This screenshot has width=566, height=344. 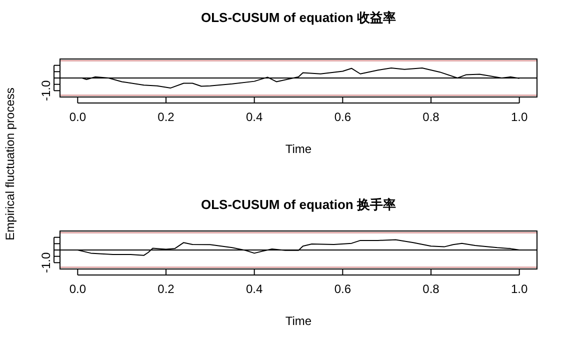 I want to click on chart-title: OLS-CUSUM of equation 换手率, so click(x=298, y=204).